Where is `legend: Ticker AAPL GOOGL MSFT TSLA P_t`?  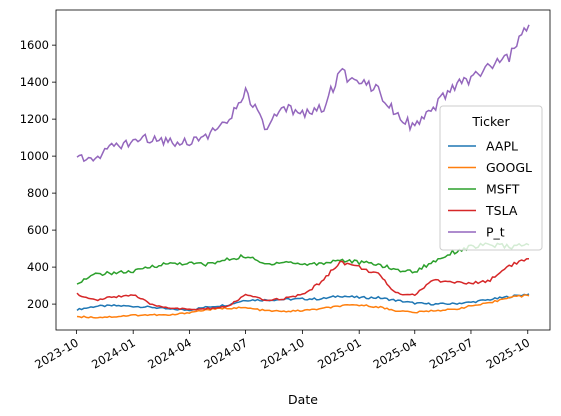 legend: Ticker AAPL GOOGL MSFT TSLA P_t is located at coordinates (491, 178).